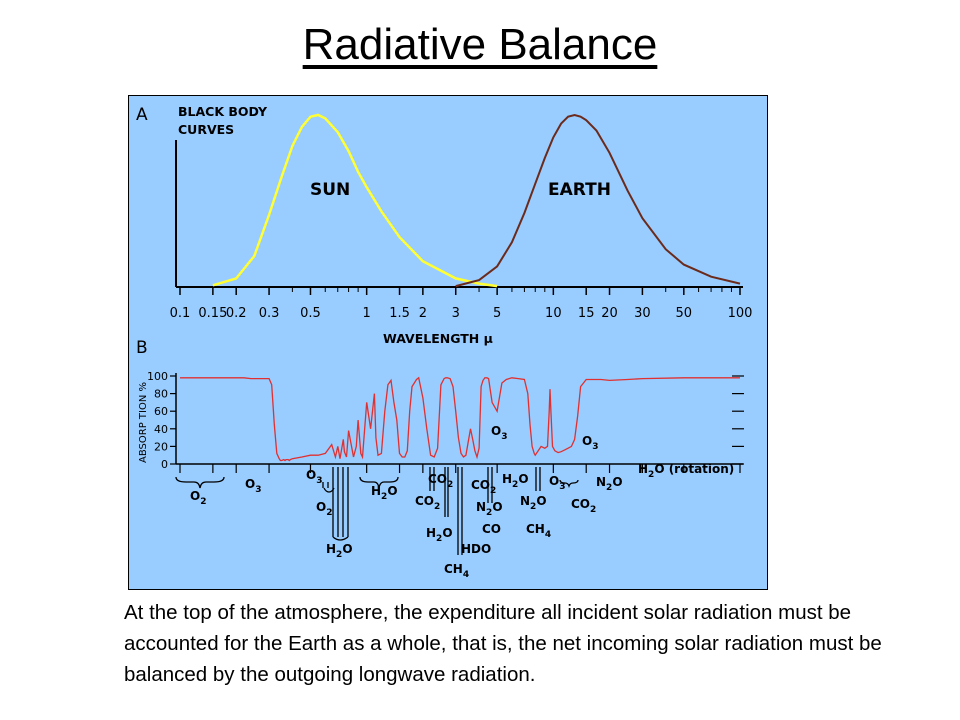 This screenshot has height=720, width=960. What do you see at coordinates (161, 446) in the screenshot?
I see `y-tick-label: 20` at bounding box center [161, 446].